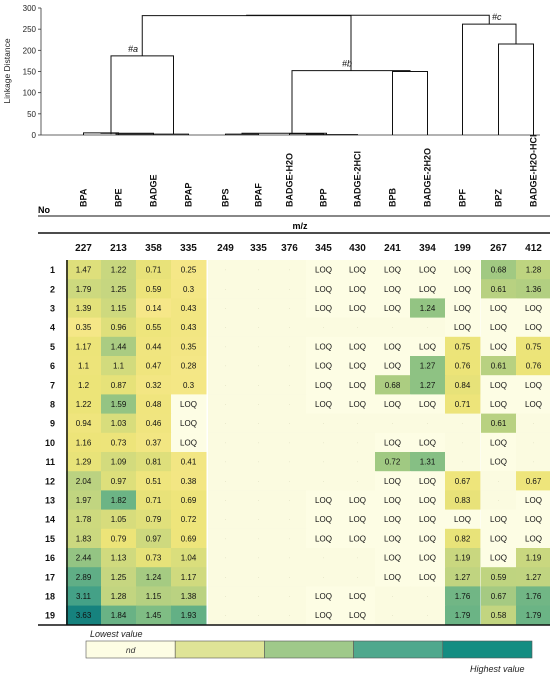 This screenshot has width=550, height=679. Describe the element at coordinates (30, 72) in the screenshot. I see `dendrogram-tick-label: 150` at that location.